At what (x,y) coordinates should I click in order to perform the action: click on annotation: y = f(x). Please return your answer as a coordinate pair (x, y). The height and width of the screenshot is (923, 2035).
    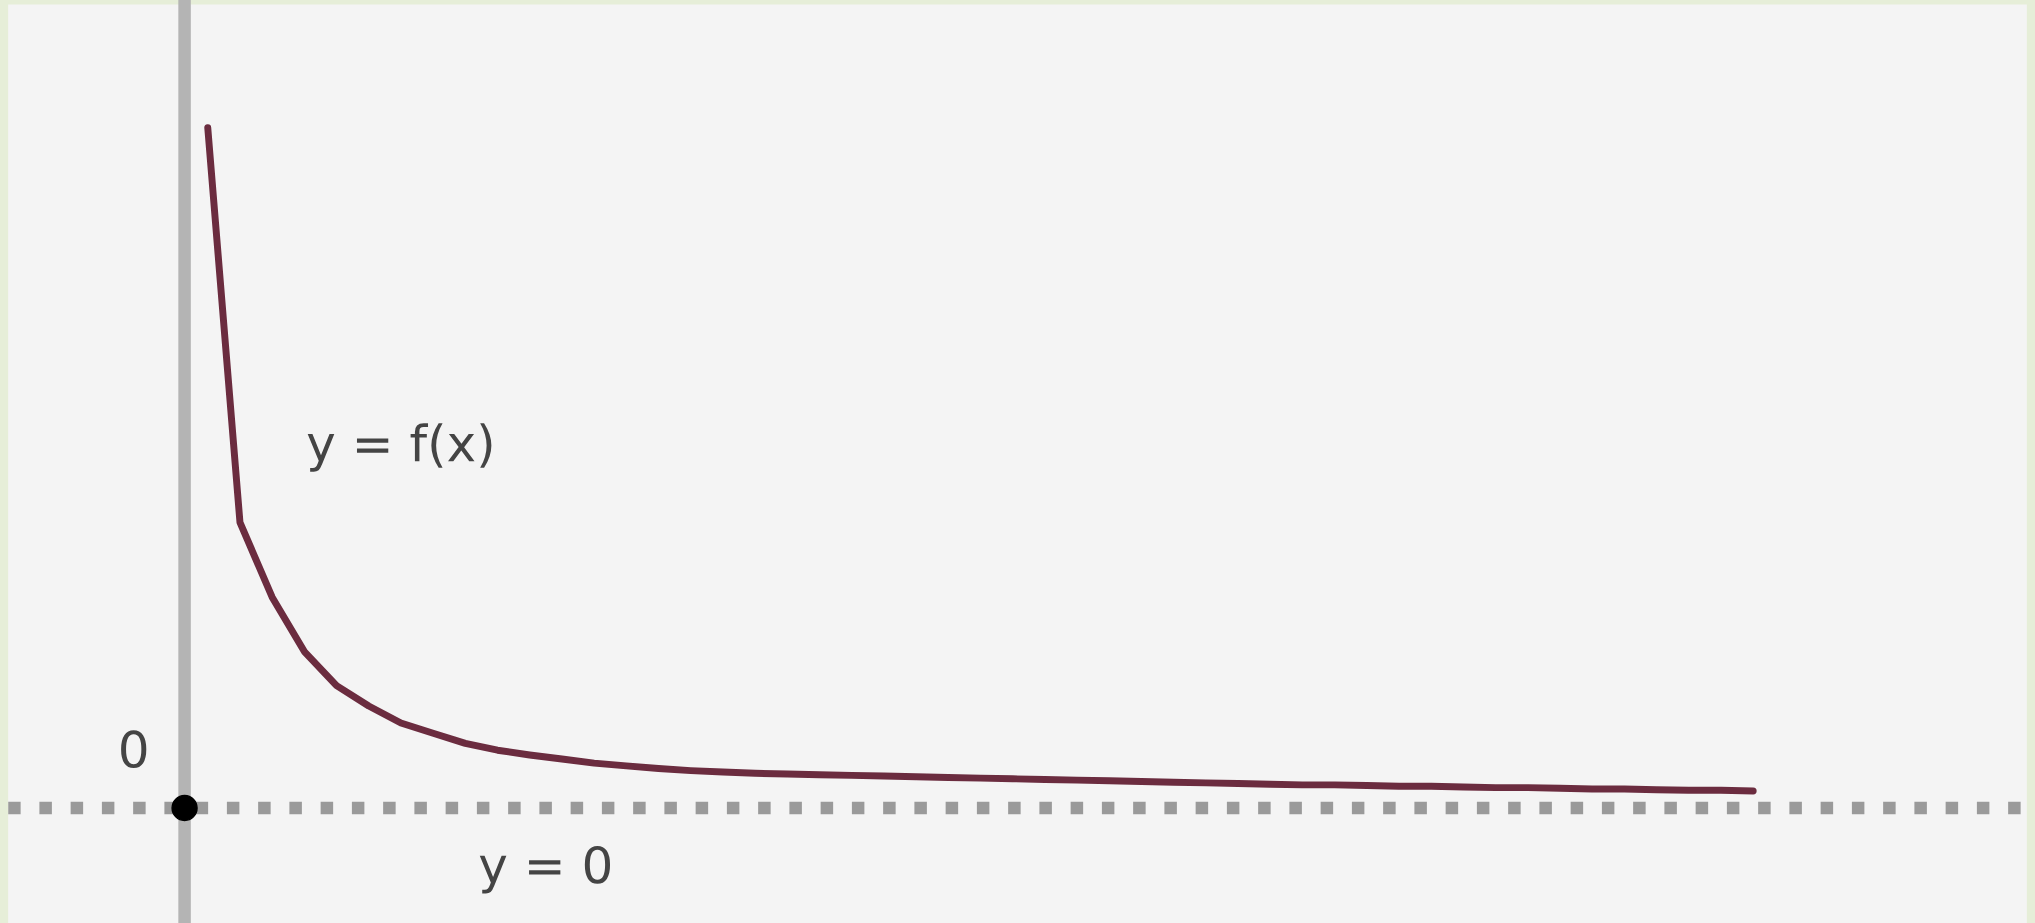
    Looking at the image, I should click on (399, 447).